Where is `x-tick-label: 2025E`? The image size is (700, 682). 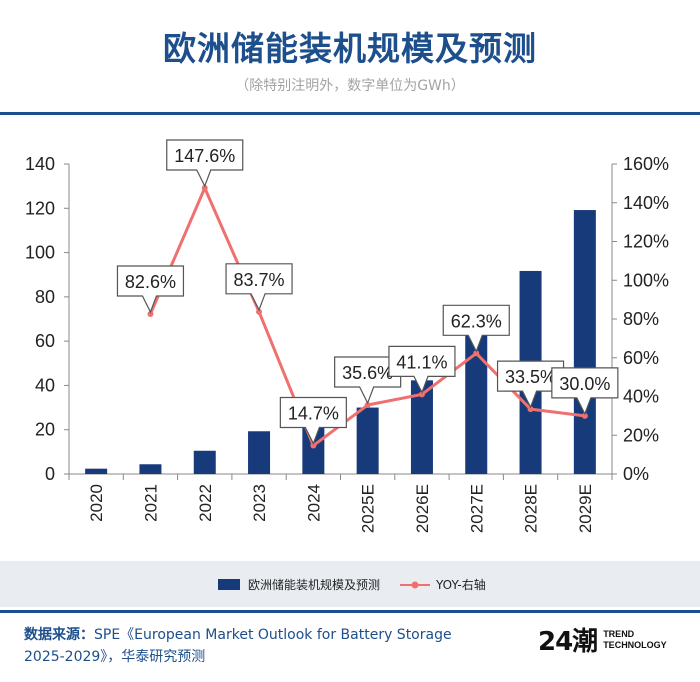
x-tick-label: 2025E is located at coordinates (368, 508).